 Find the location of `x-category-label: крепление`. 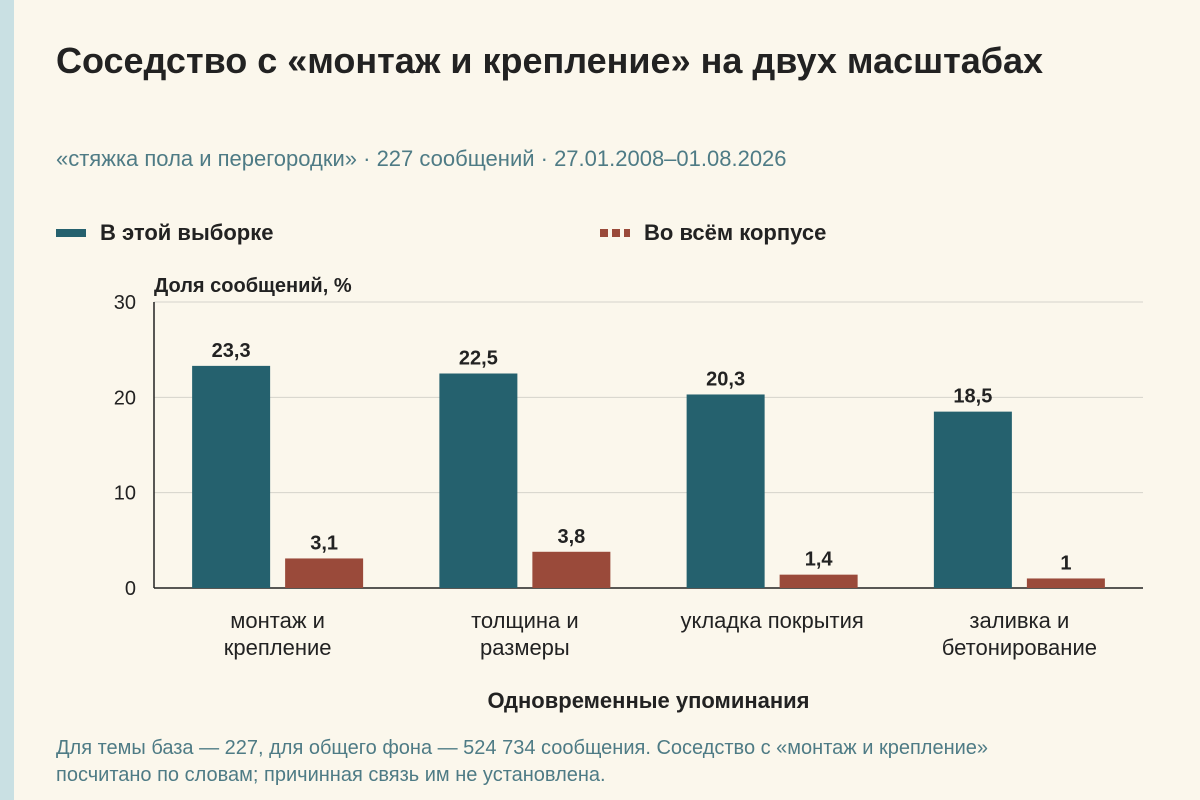

x-category-label: крепление is located at coordinates (278, 647).